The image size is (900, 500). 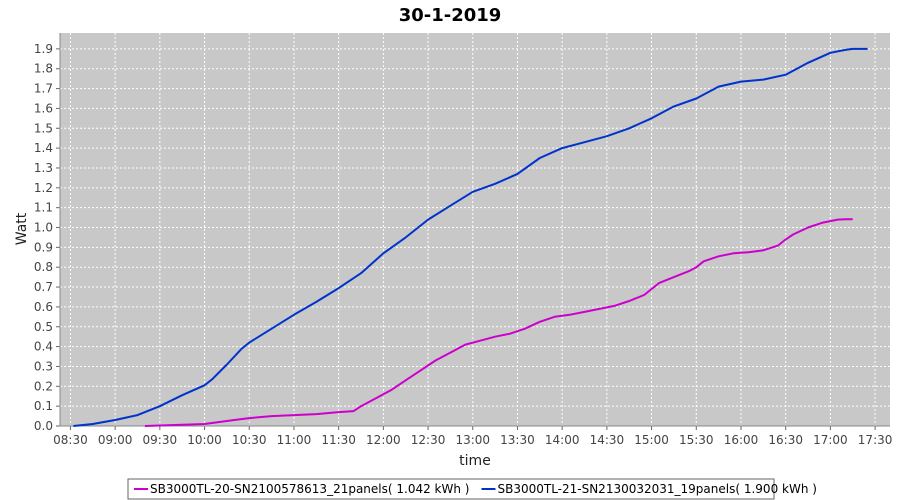 I want to click on x-tick-label: 11:00, so click(x=294, y=440).